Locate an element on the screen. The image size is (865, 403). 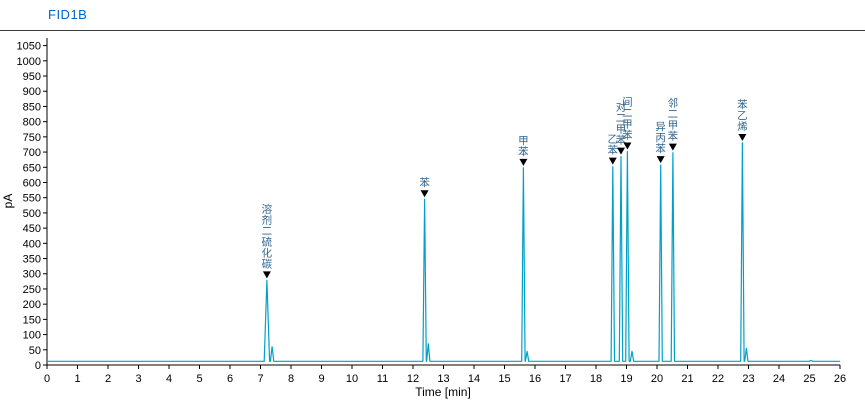
x-tick-label: 16 is located at coordinates (535, 379).